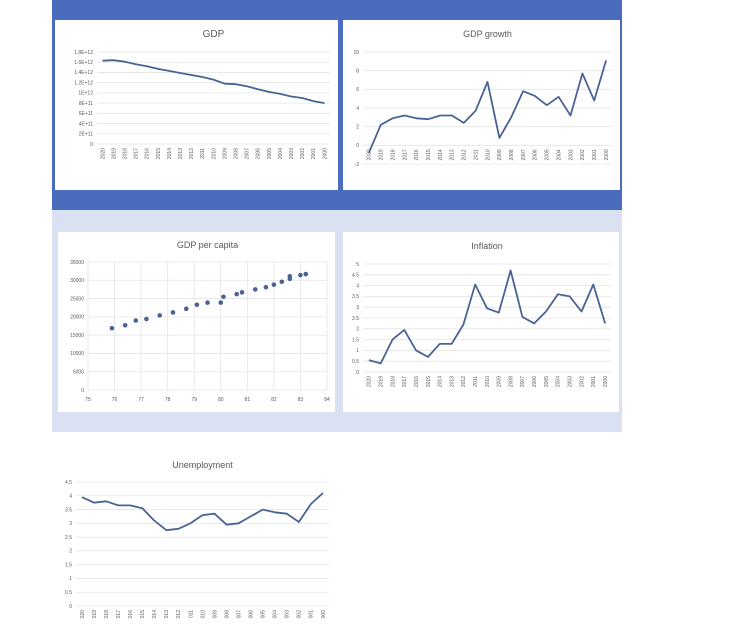 Image resolution: width=736 pixels, height=630 pixels. What do you see at coordinates (86, 135) in the screenshot?
I see `y-tick-label: 2E+11` at bounding box center [86, 135].